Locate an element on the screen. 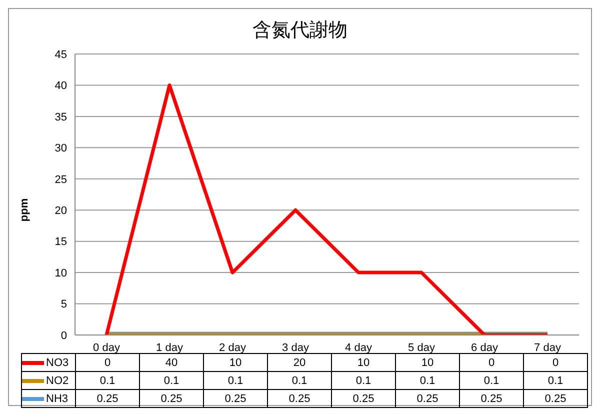 This screenshot has height=415, width=600. y-tick-label: 45 is located at coordinates (60, 54).